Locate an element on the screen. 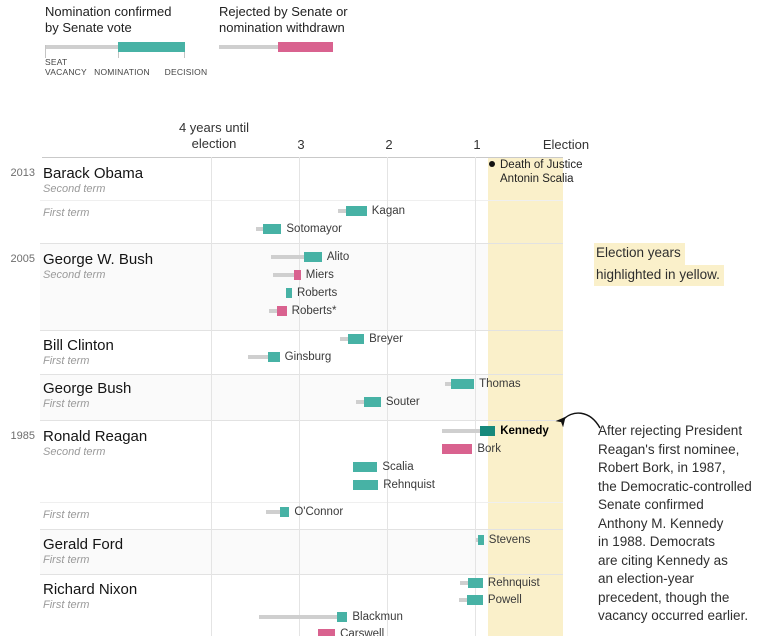 This screenshot has width=760, height=636. president-name-ford1: Gerald Ford is located at coordinates (83, 544).